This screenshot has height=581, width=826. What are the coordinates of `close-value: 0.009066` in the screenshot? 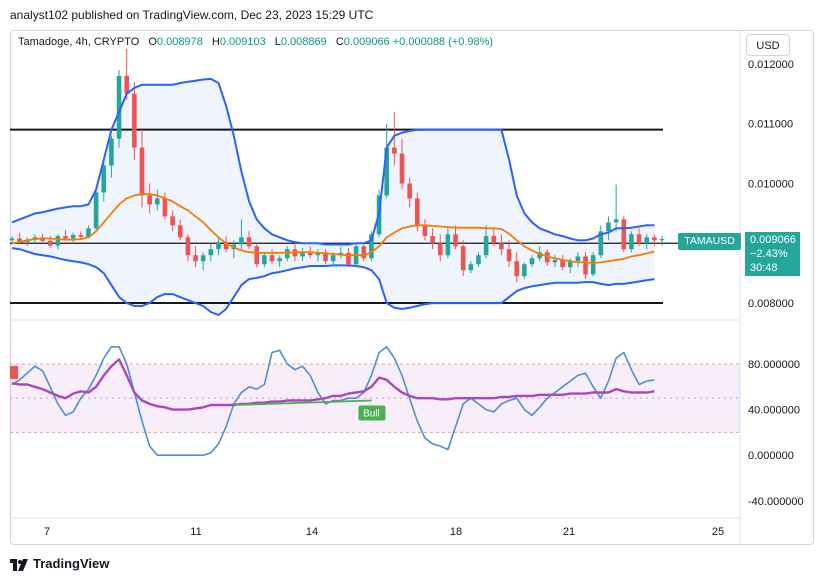 It's located at (366, 42).